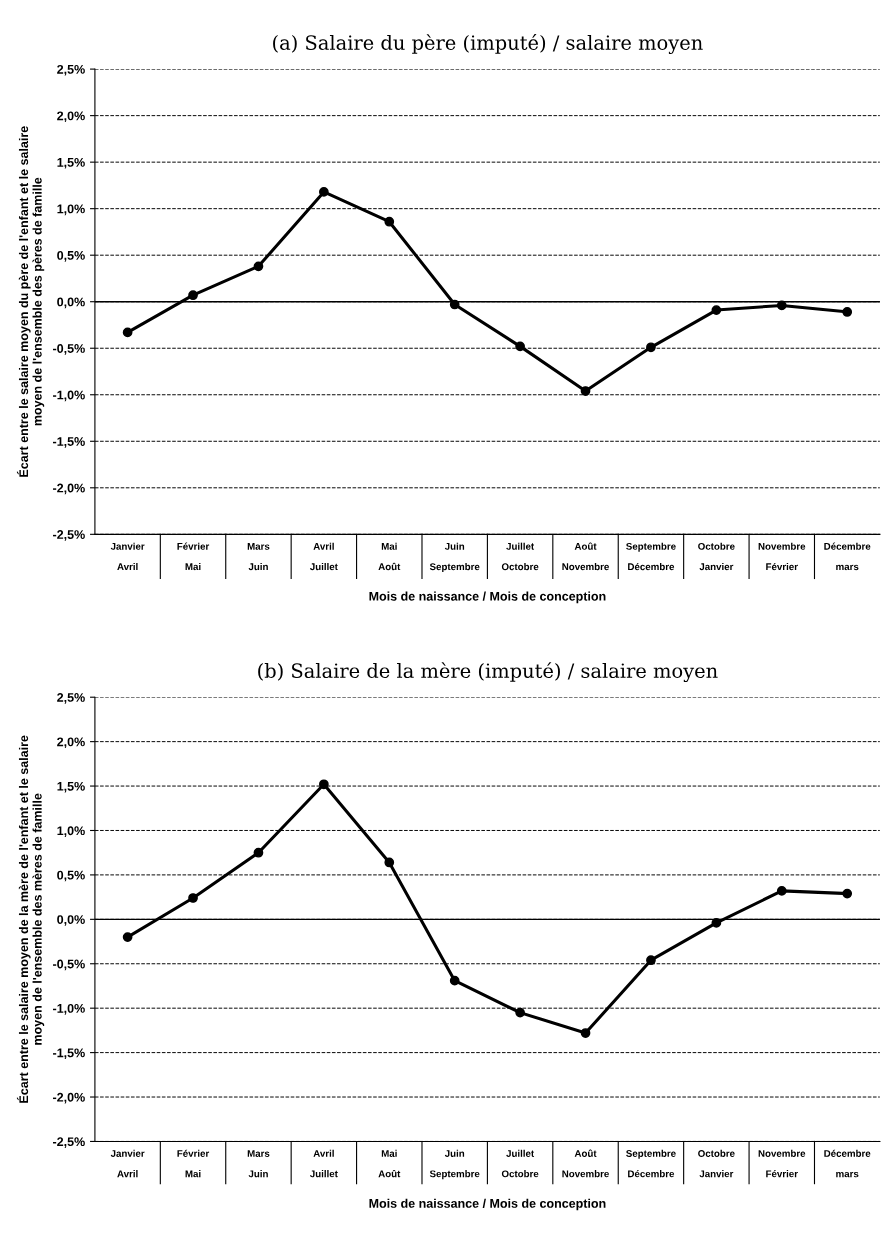 This screenshot has width=887, height=1234. What do you see at coordinates (30, 301) in the screenshot?
I see `y-axis-title: Écart entre le salaire moyen du père de l'enfant et le salaire moyen de l'ensemble des pères de famille` at bounding box center [30, 301].